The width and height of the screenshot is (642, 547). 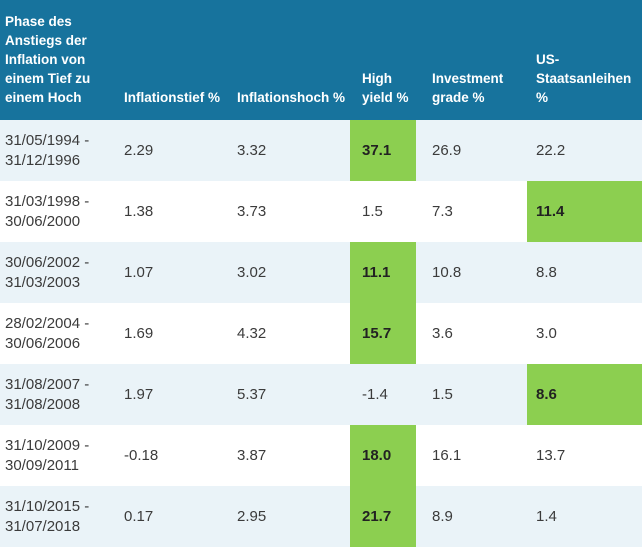 What do you see at coordinates (59, 455) in the screenshot?
I see `phase-cell: 31/10/2009 - 30/09/2011` at bounding box center [59, 455].